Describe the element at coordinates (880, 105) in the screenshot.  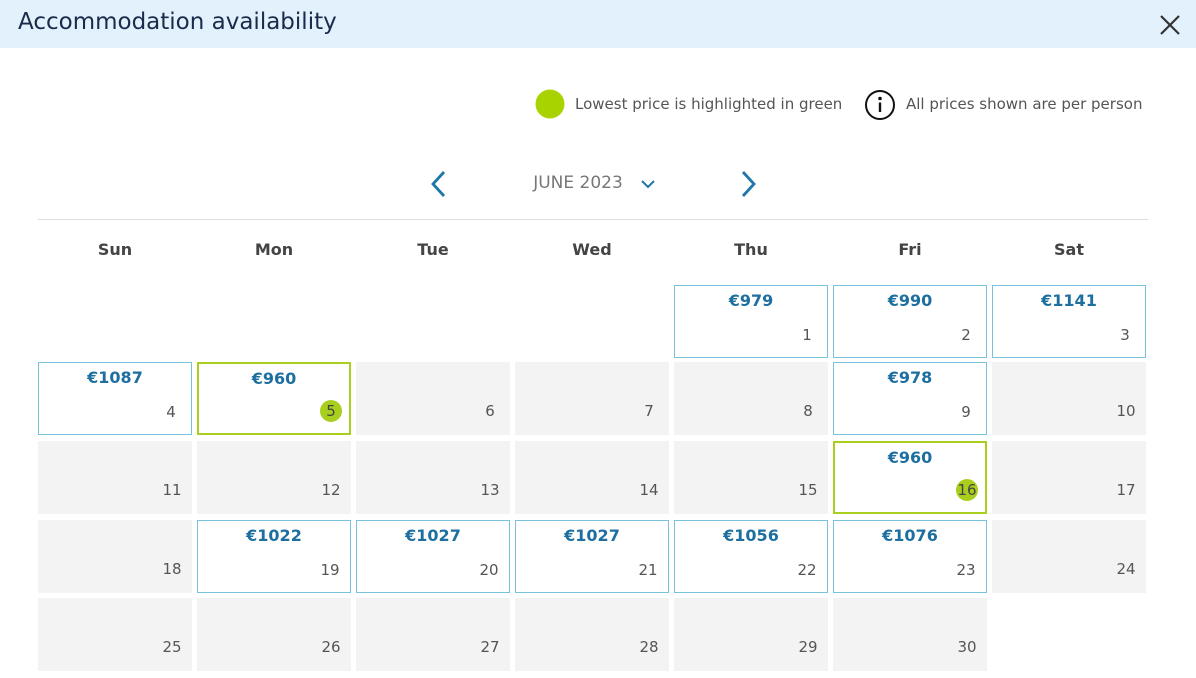
I see `info-icon` at that location.